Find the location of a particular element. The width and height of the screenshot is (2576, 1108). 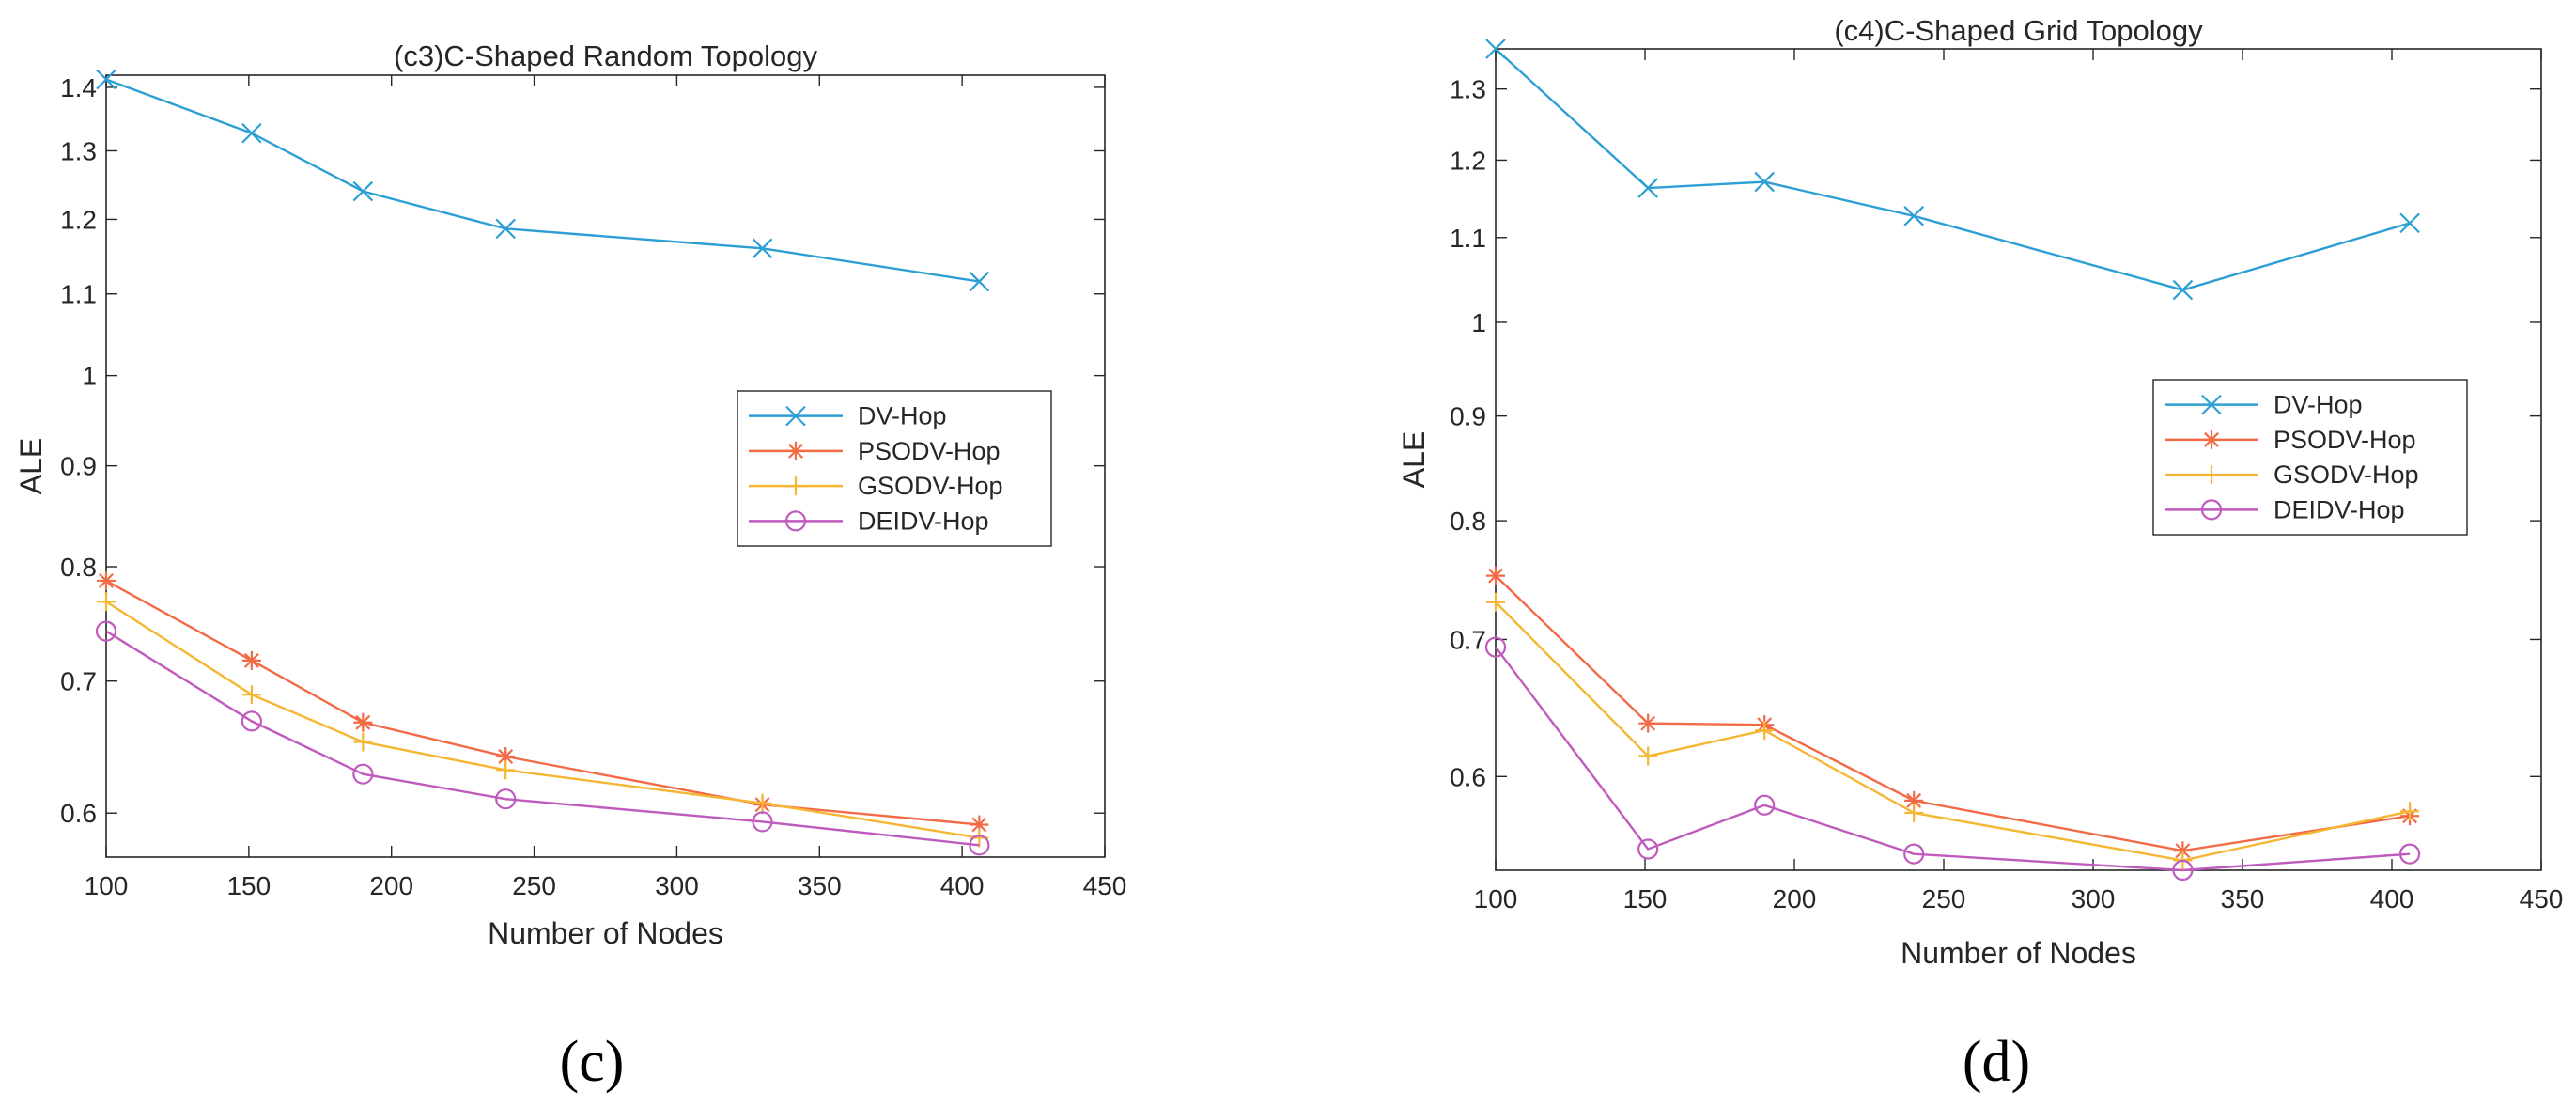

y-tick-label: 1.4 is located at coordinates (79, 87).